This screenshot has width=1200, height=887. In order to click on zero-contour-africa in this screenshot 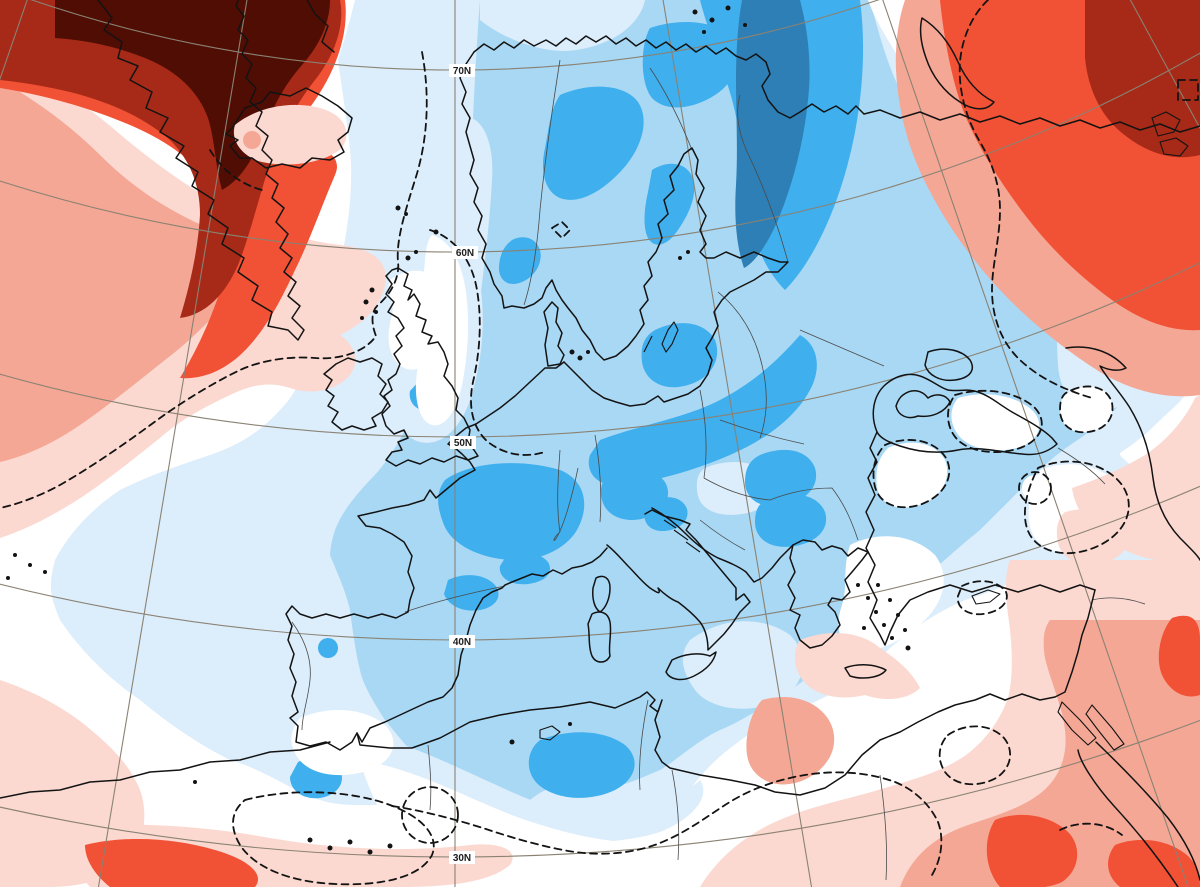, I will do `click(667, 823)`.